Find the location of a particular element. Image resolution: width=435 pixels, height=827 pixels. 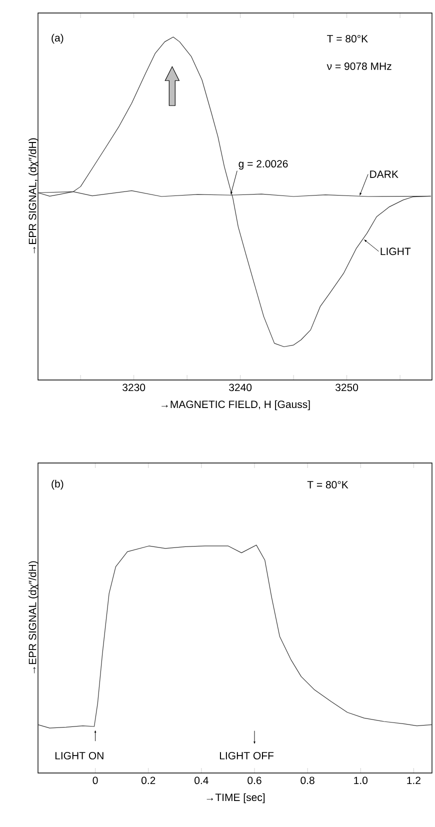

x-axis-title: →TIME [sec] is located at coordinates (235, 798).